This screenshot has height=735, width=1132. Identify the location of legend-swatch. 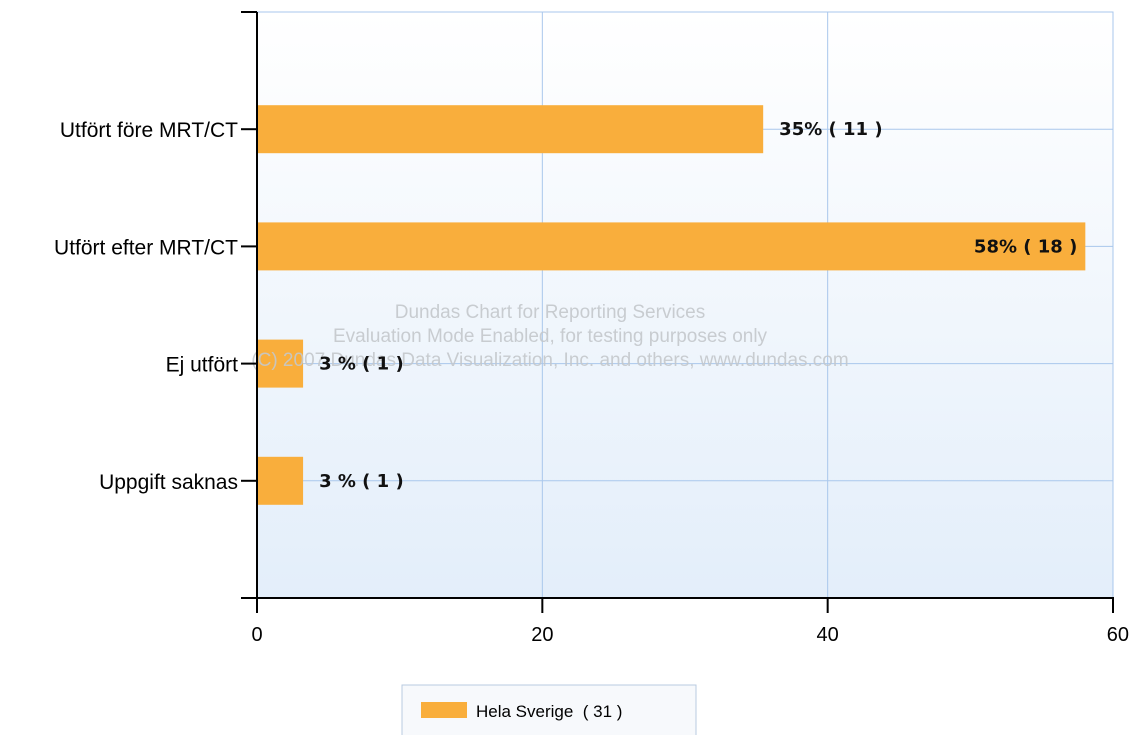
(444, 710).